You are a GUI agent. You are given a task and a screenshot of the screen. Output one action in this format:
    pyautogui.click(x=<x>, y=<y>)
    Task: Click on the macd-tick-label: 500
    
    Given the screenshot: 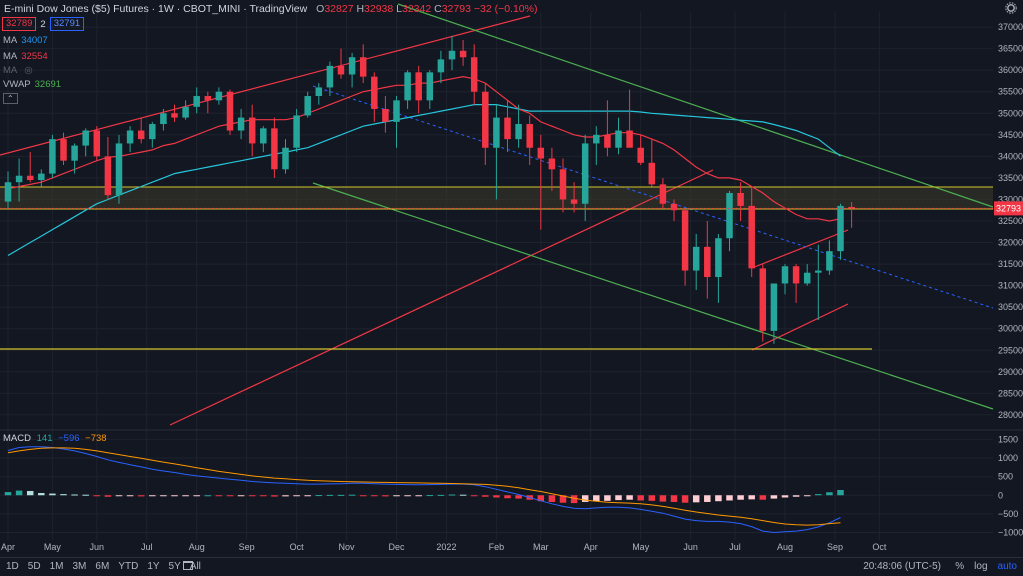 What is the action you would take?
    pyautogui.click(x=1005, y=477)
    